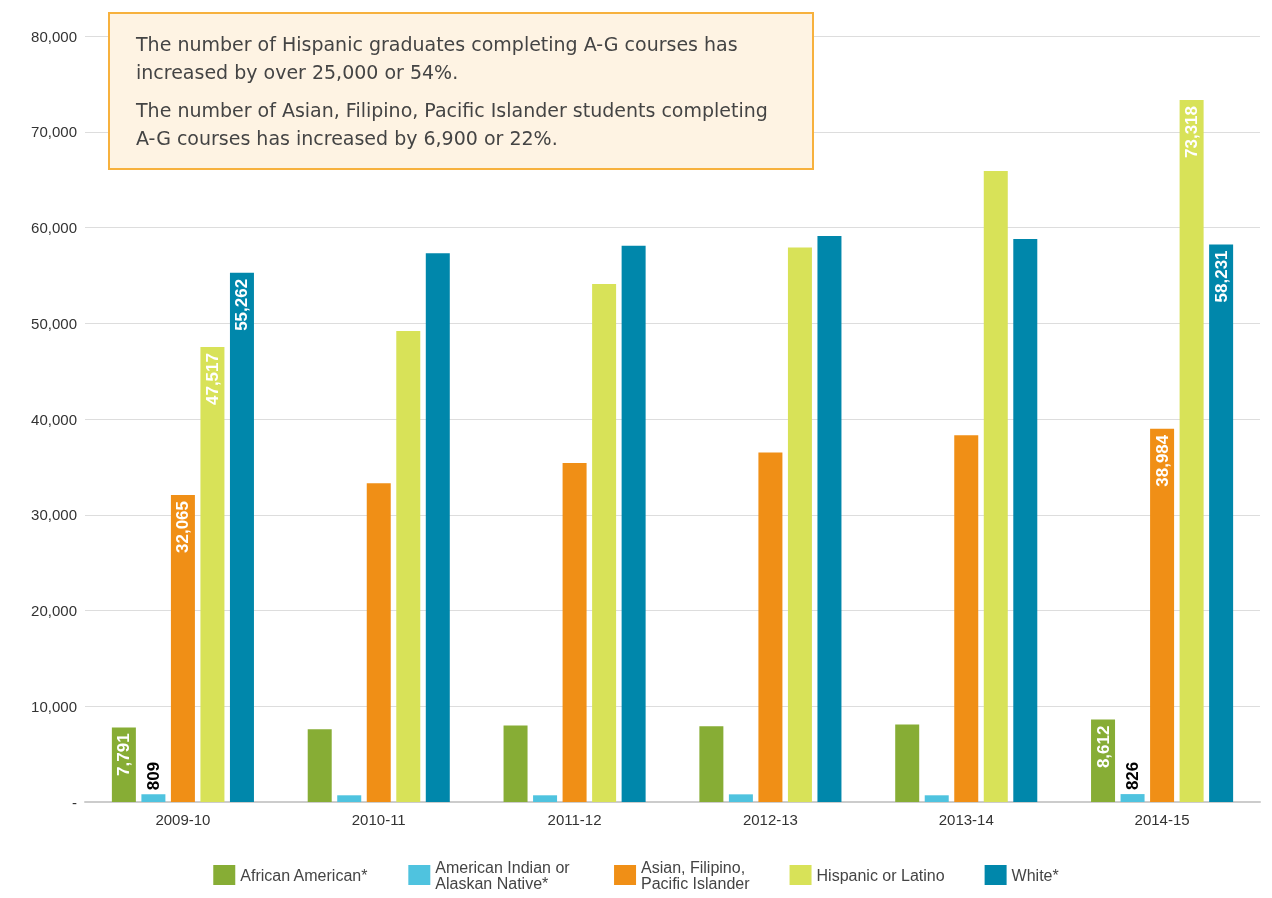 The image size is (1272, 898). Describe the element at coordinates (124, 754) in the screenshot. I see `data-label: 7,791` at that location.